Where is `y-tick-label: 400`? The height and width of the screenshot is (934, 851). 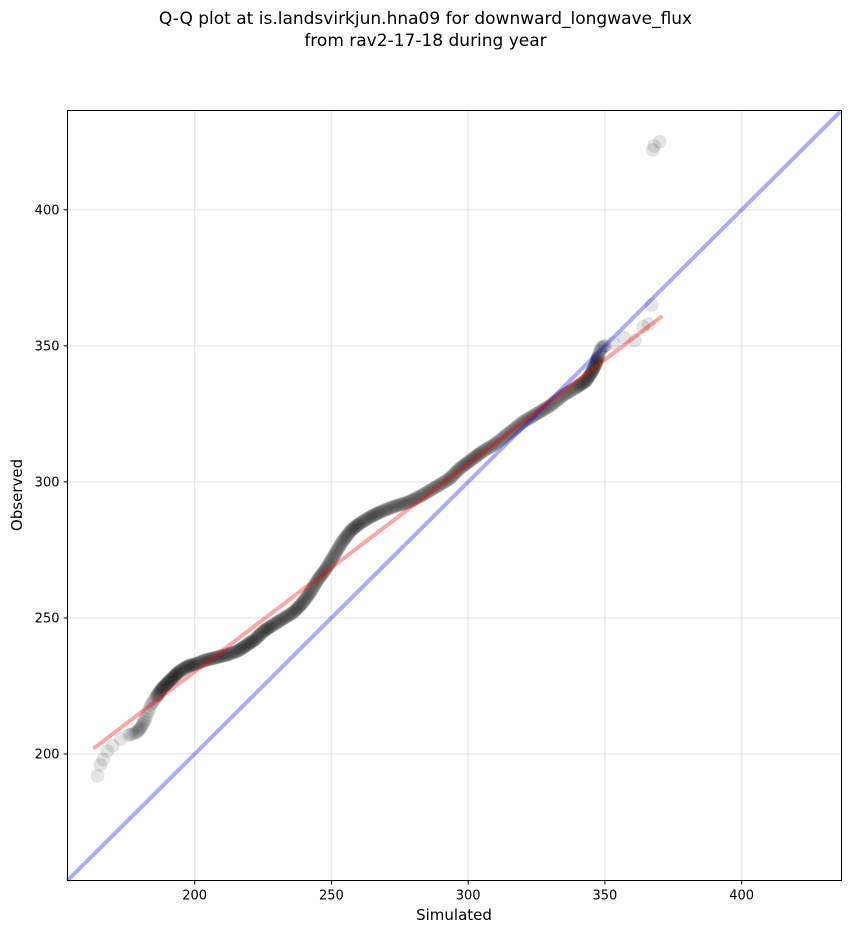
y-tick-label: 400 is located at coordinates (47, 210).